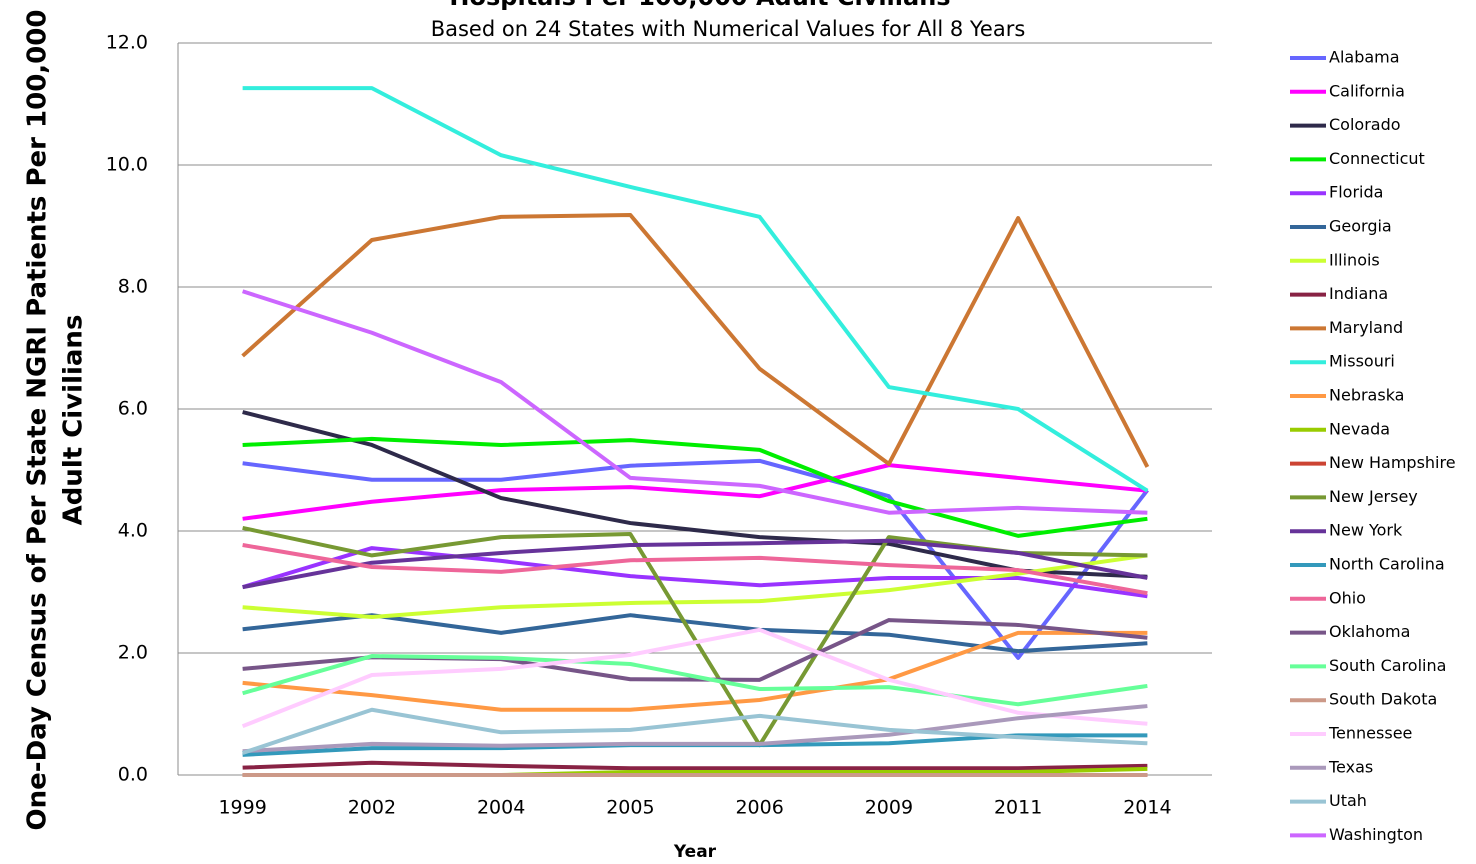 Image resolution: width=1476 pixels, height=864 pixels. I want to click on y-axis-label-line: Adult Civilians, so click(74, 420).